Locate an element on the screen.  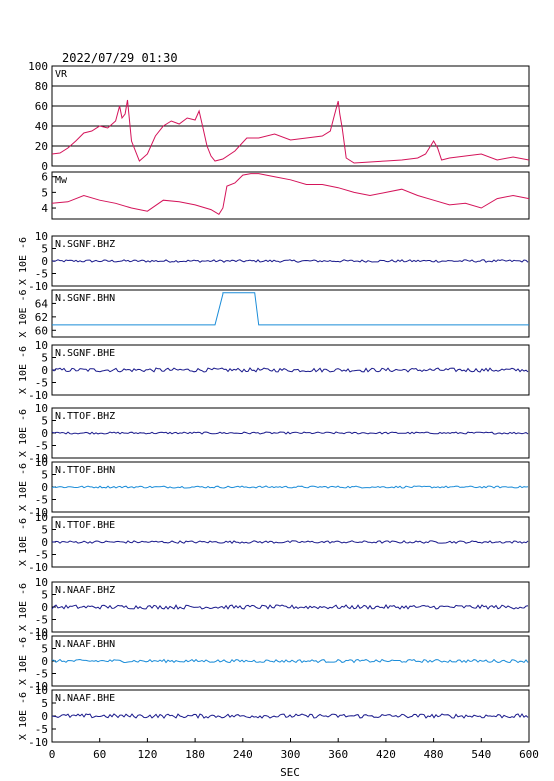
x-axis: 0 60 120 180 240 300 360 420 480 540 600 is located at coordinates (294, 749).